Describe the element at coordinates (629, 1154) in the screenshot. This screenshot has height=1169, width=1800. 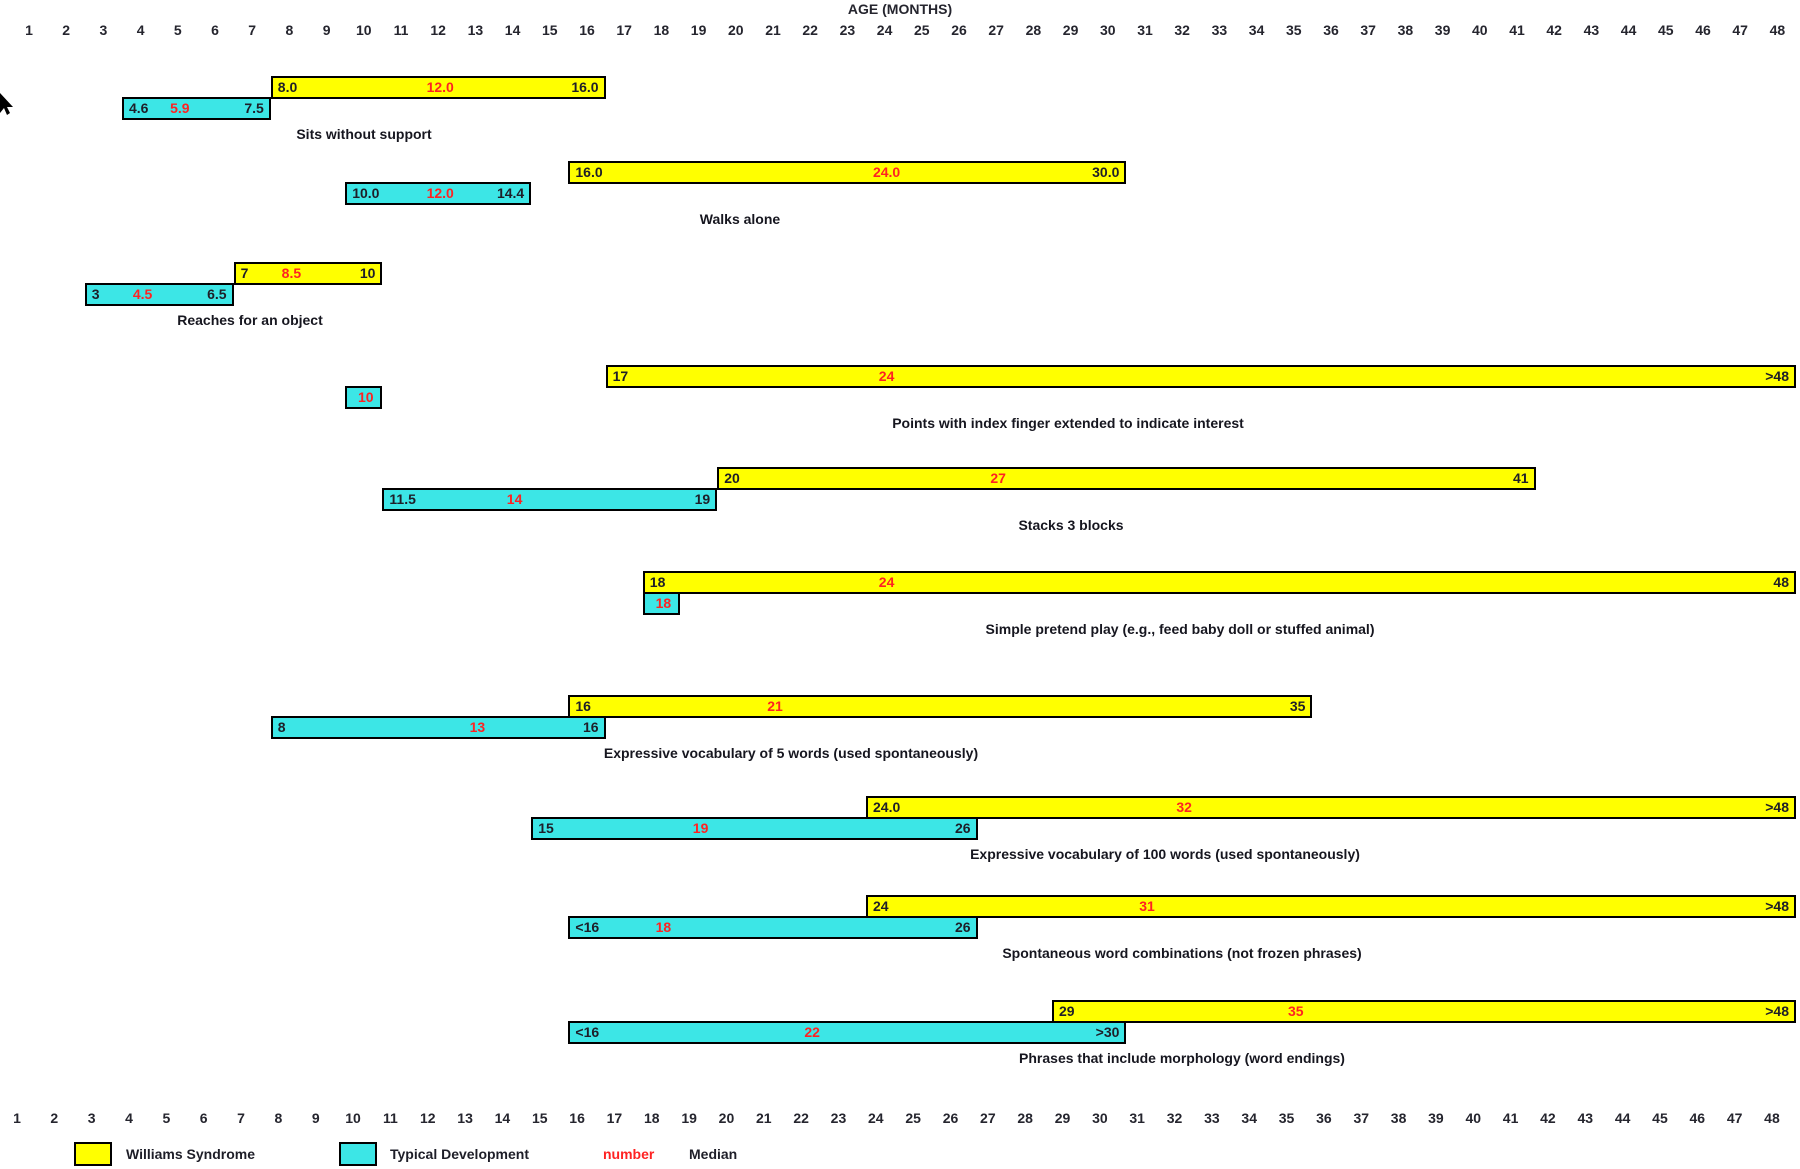
I see `legend-median-number: number` at that location.